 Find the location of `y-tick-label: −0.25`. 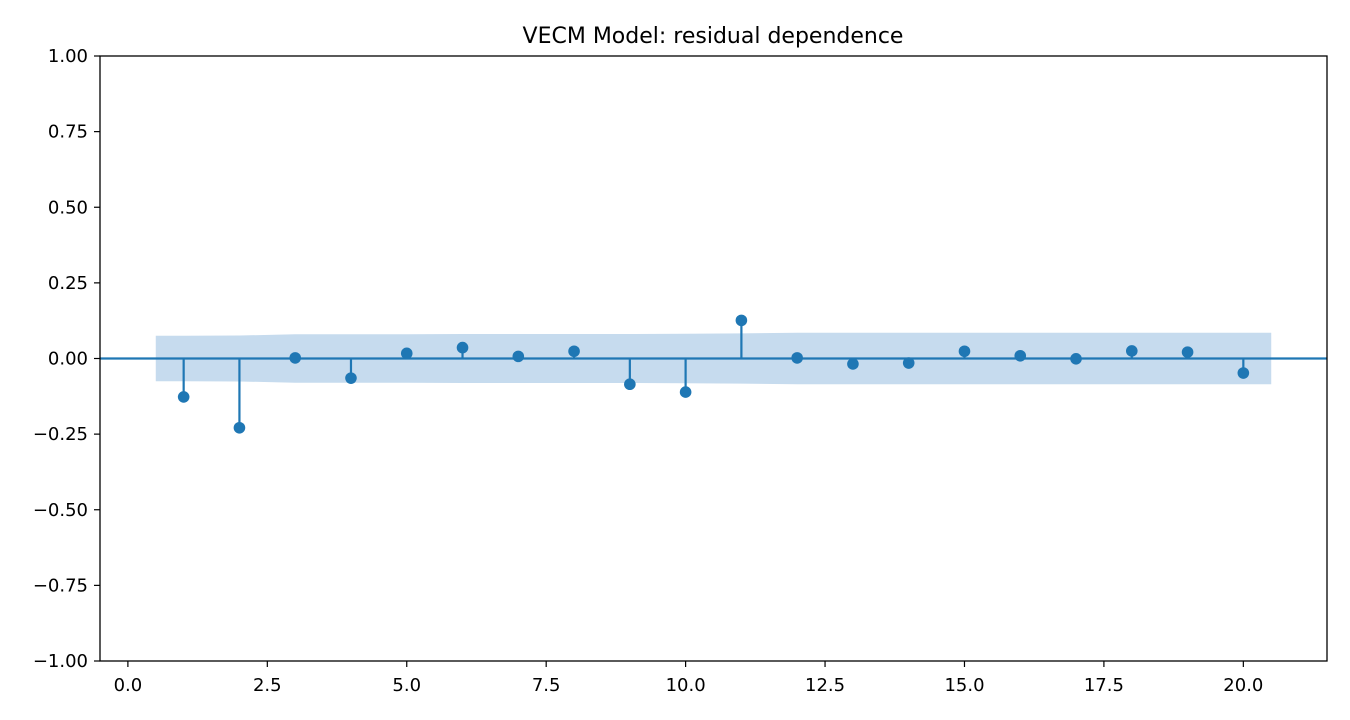

y-tick-label: −0.25 is located at coordinates (60, 434).